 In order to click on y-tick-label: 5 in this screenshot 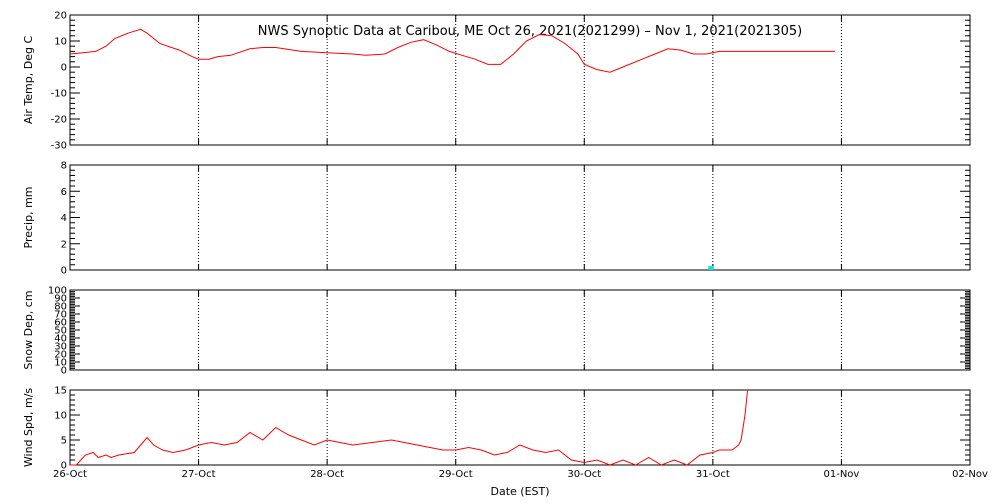, I will do `click(64, 441)`.